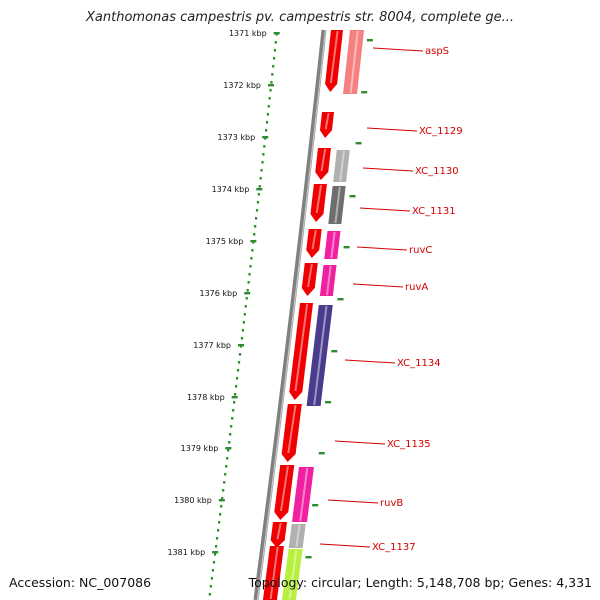 The image size is (600, 600). Describe the element at coordinates (342, 166) in the screenshot. I see `gene-XC_1130-product-shine` at that location.